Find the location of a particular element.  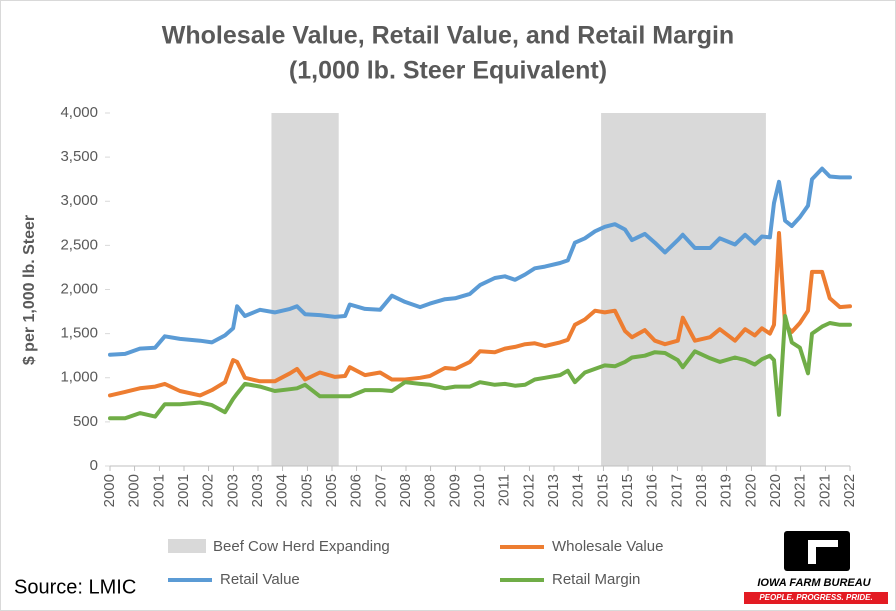

y-tick-label: 3,500 is located at coordinates (79, 156).